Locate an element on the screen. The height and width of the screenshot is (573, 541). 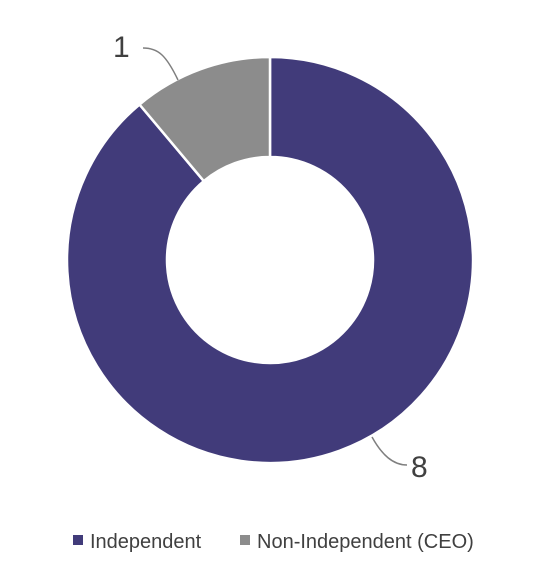
legend-swatch-independent is located at coordinates (78, 540).